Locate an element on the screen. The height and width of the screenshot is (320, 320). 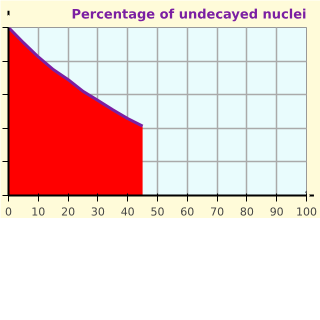
x-tick-label: 100 is located at coordinates (306, 212).